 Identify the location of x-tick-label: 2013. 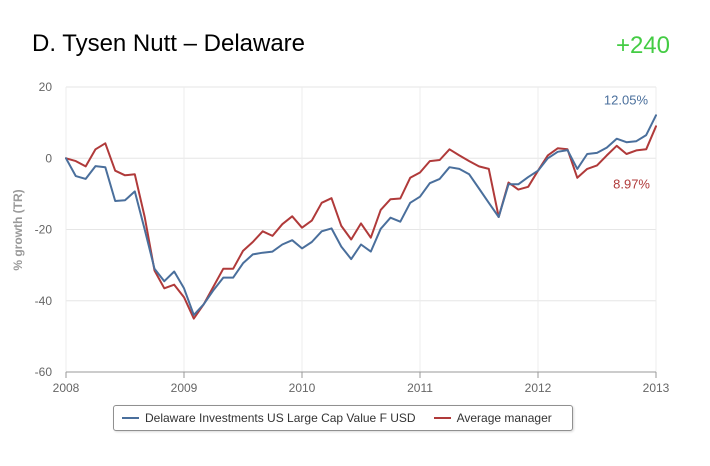
(656, 388).